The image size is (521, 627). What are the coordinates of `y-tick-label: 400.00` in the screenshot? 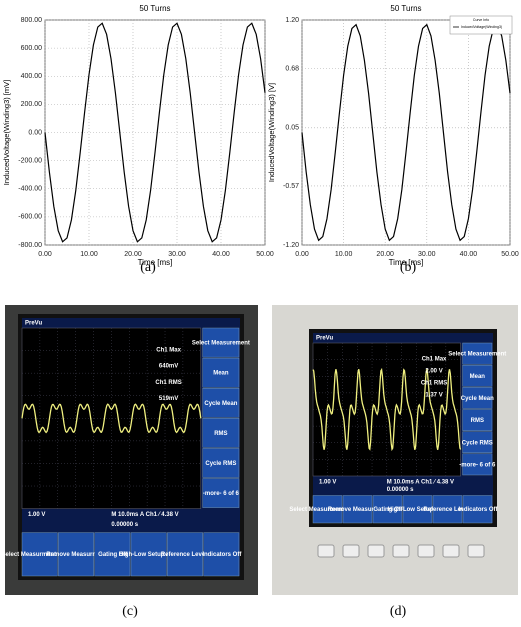 It's located at (32, 76).